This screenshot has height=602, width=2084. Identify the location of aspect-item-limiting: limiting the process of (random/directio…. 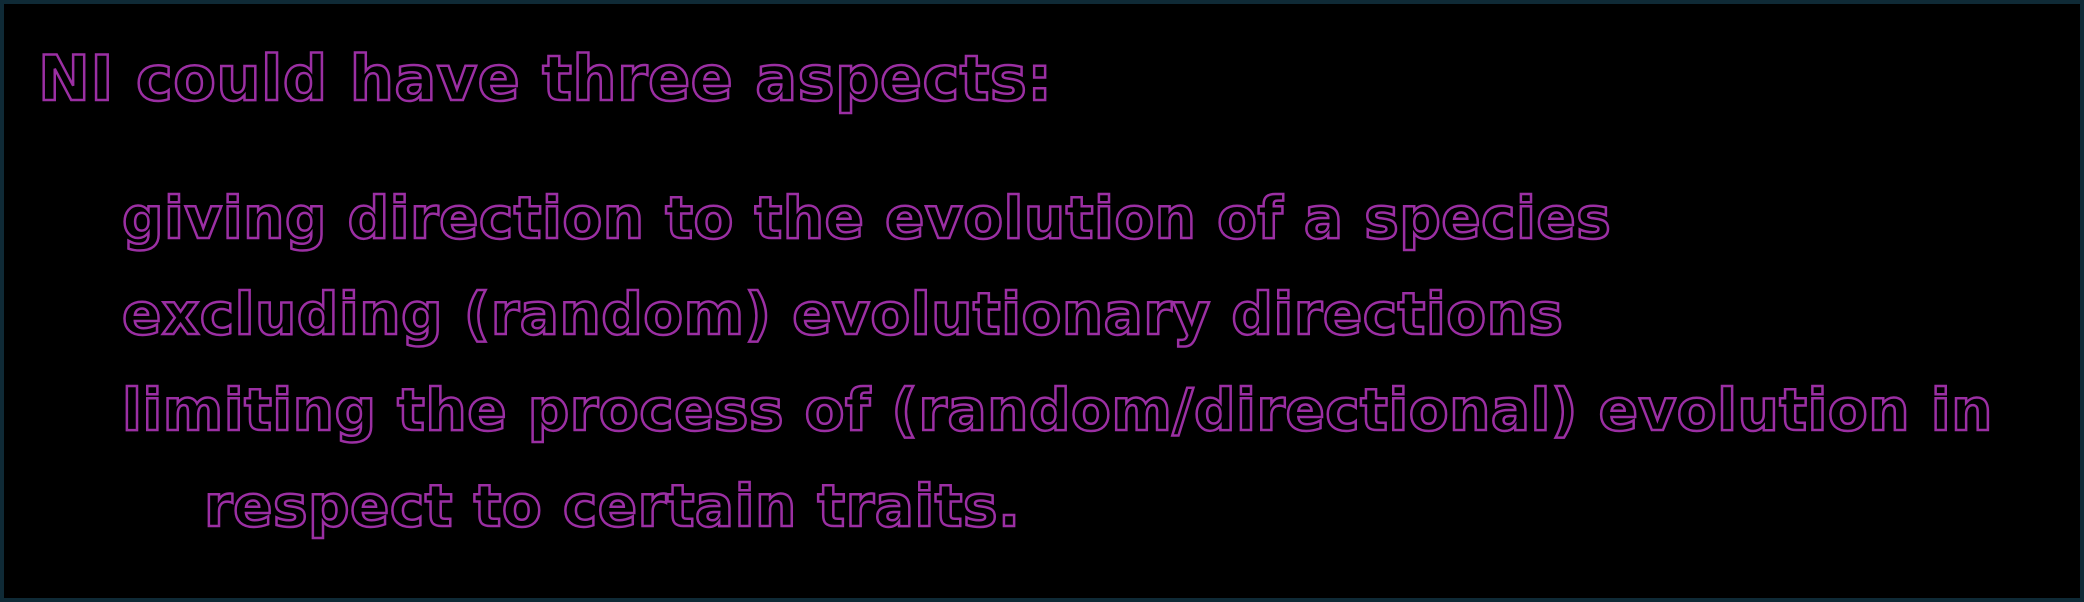
(1057, 410).